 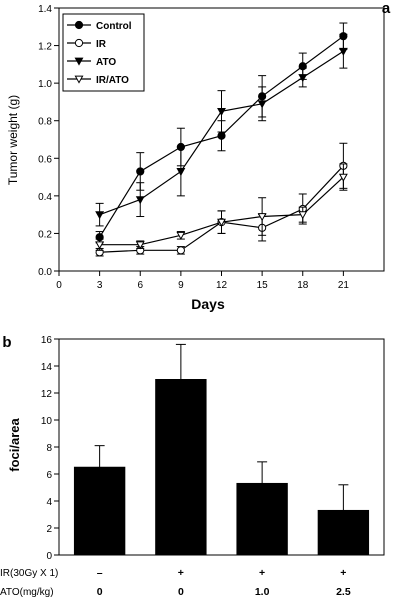 What do you see at coordinates (47, 340) in the screenshot?
I see `panel-b-y-tick-label: 16` at bounding box center [47, 340].